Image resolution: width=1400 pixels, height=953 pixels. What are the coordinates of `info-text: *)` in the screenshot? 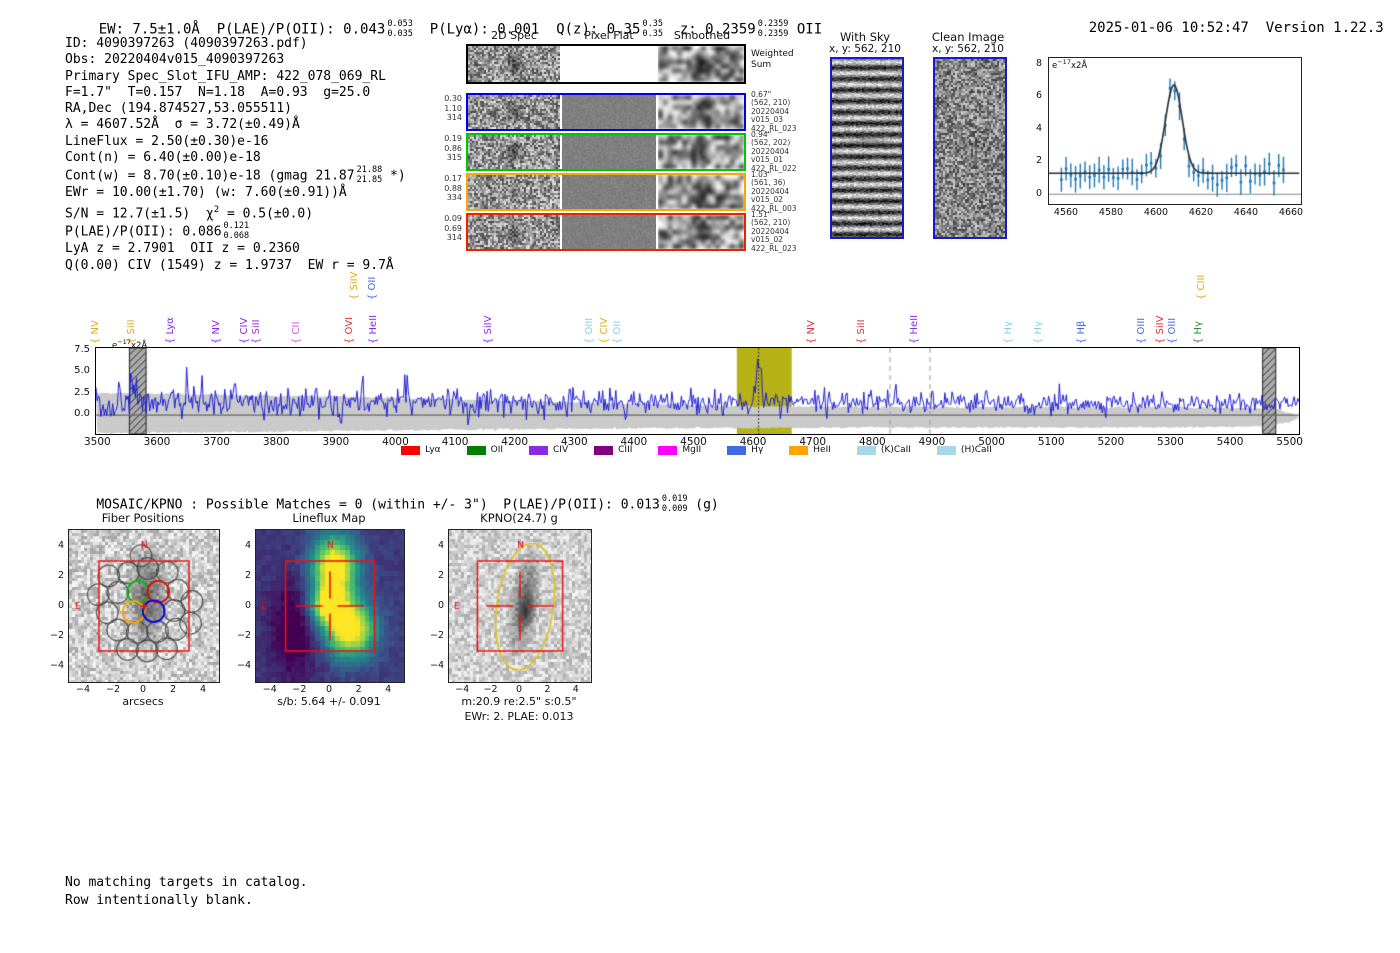 It's located at (394, 176).